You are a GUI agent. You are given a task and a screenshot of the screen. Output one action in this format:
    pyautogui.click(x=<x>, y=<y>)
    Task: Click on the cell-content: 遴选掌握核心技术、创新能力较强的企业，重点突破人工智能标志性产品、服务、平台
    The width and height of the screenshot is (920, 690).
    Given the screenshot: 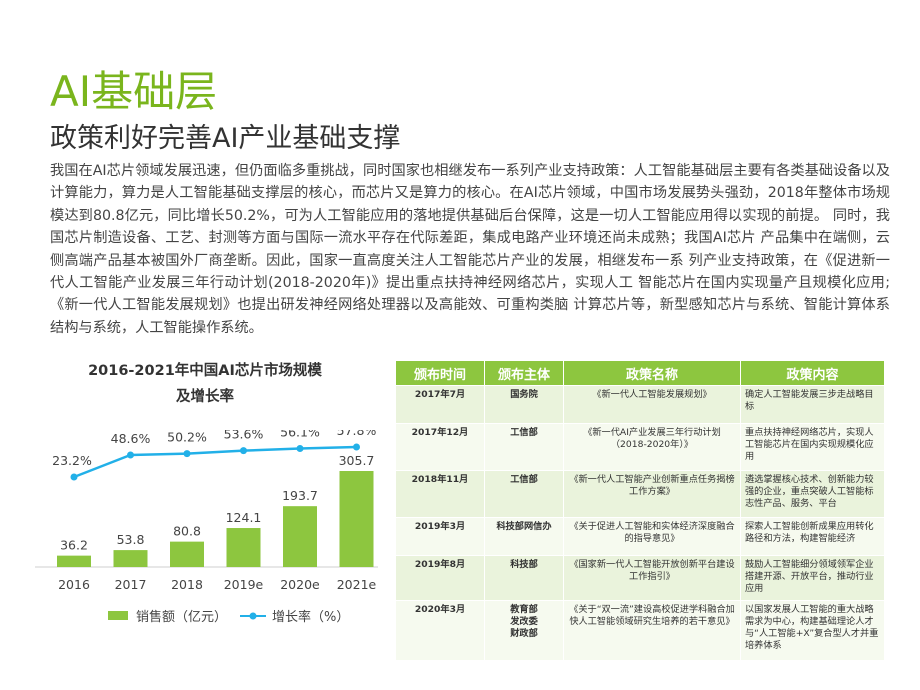 What is the action you would take?
    pyautogui.click(x=812, y=494)
    